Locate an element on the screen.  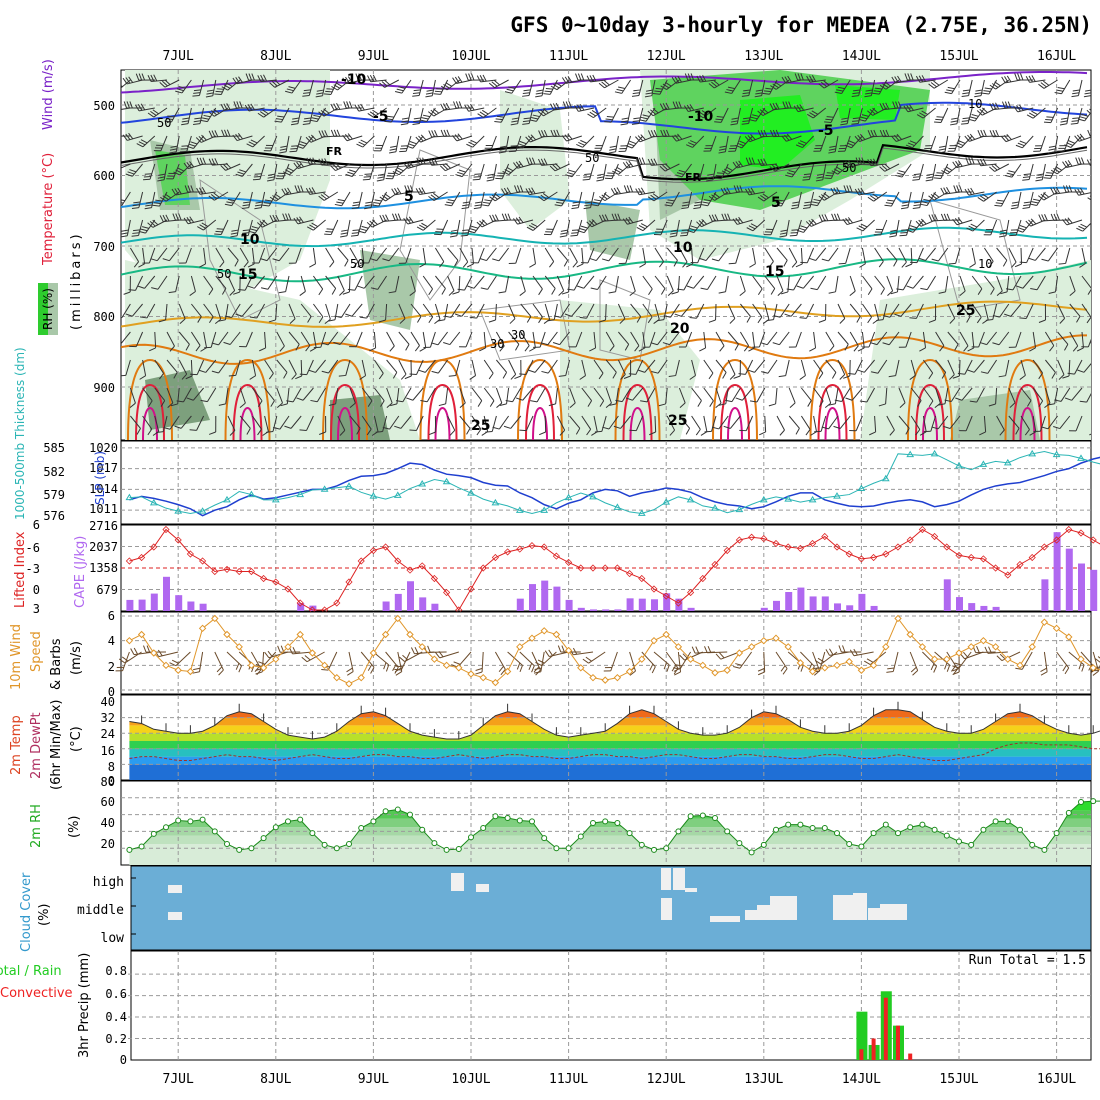
rh-point is located at coordinates (263, 838).